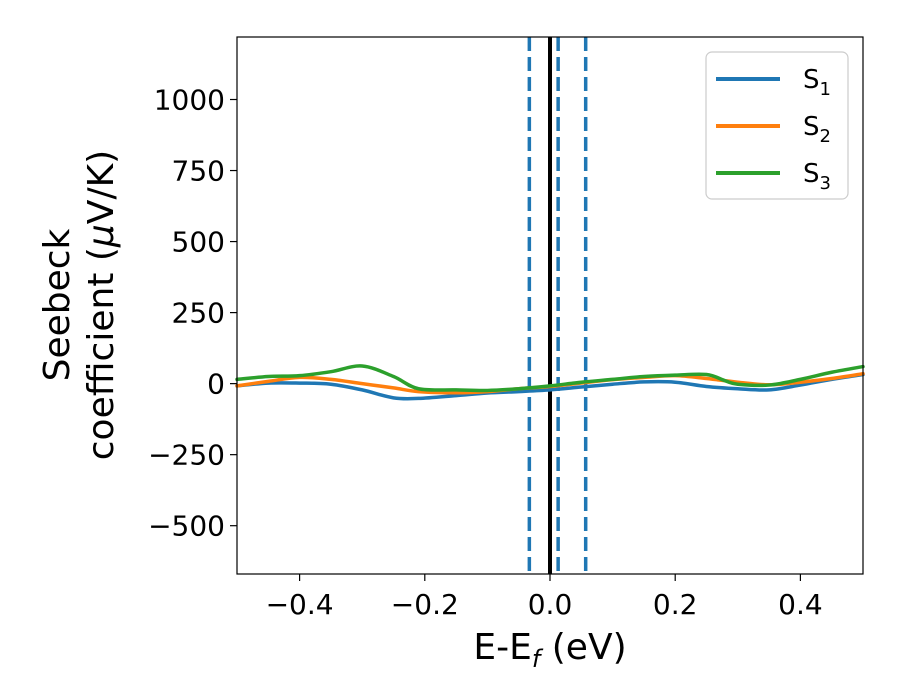 The image size is (900, 700). Describe the element at coordinates (198, 242) in the screenshot. I see `y-tick-label: 500` at that location.